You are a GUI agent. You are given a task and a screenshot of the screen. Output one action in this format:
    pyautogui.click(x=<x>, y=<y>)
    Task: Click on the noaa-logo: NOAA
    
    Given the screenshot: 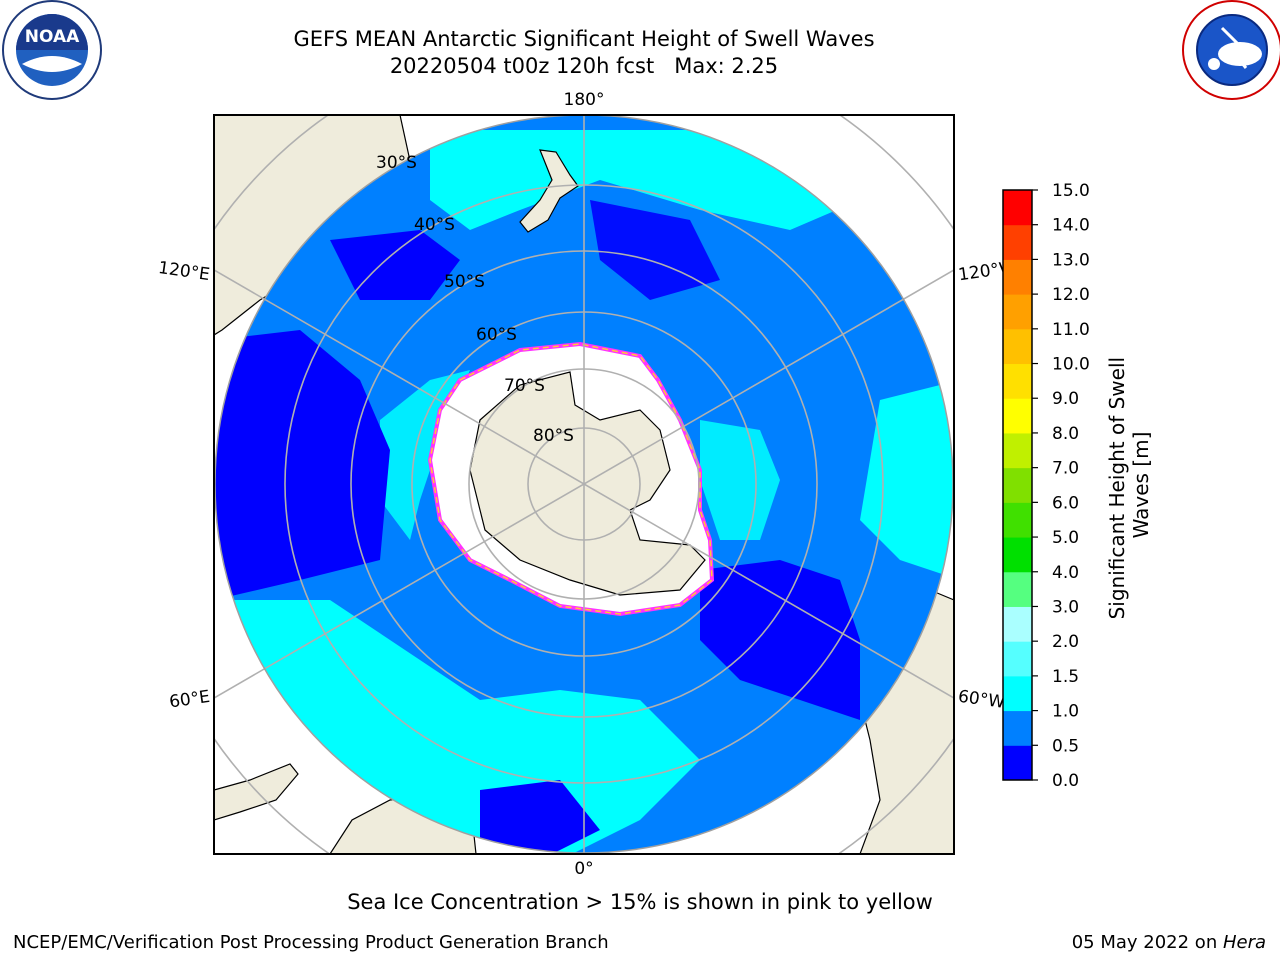 What is the action you would take?
    pyautogui.click(x=52, y=50)
    